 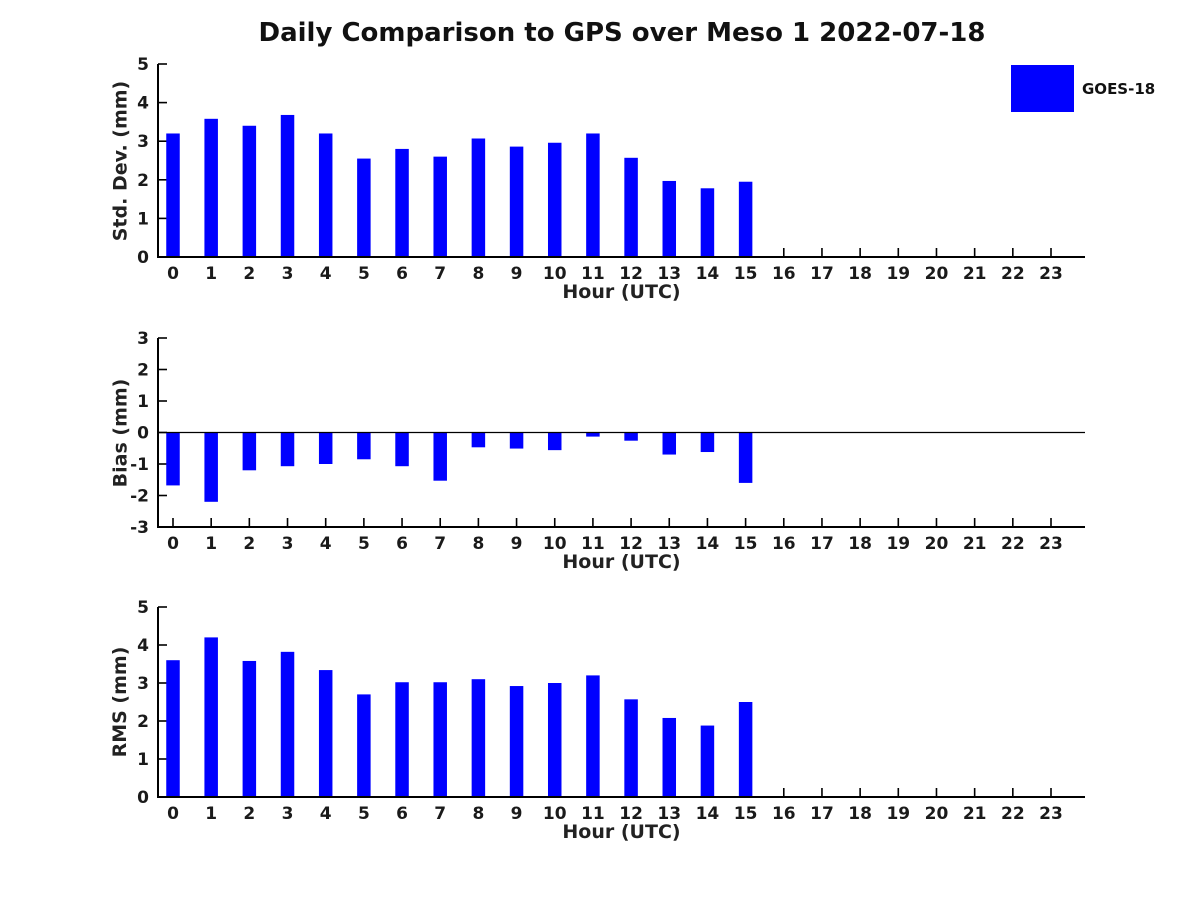 What do you see at coordinates (139, 528) in the screenshot?
I see `y-tick-label: -3` at bounding box center [139, 528].